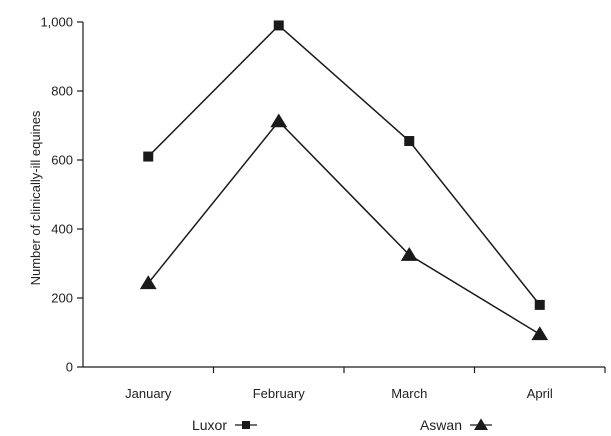 The image size is (611, 436). Describe the element at coordinates (56, 22) in the screenshot. I see `y-tick-label: 1,000` at that location.